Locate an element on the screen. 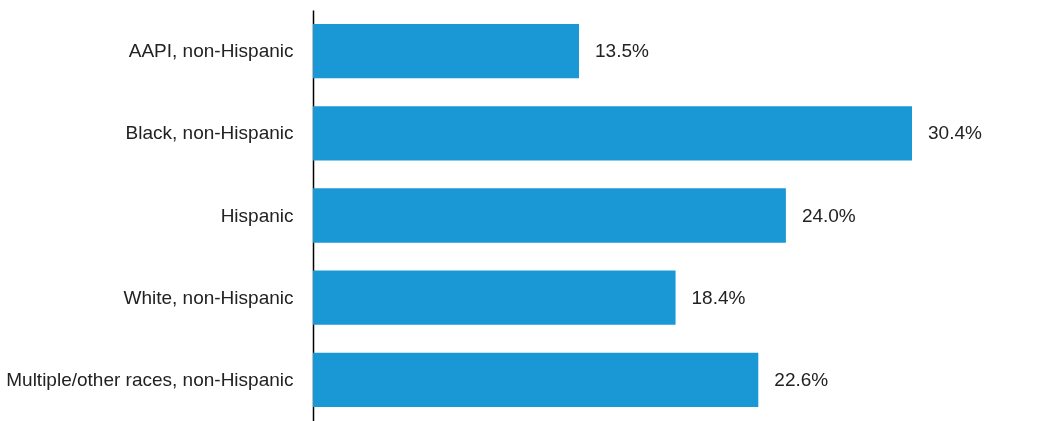 This screenshot has height=421, width=1048. y-tick-label: Multiple/other races, non-Hispanic is located at coordinates (150, 379).